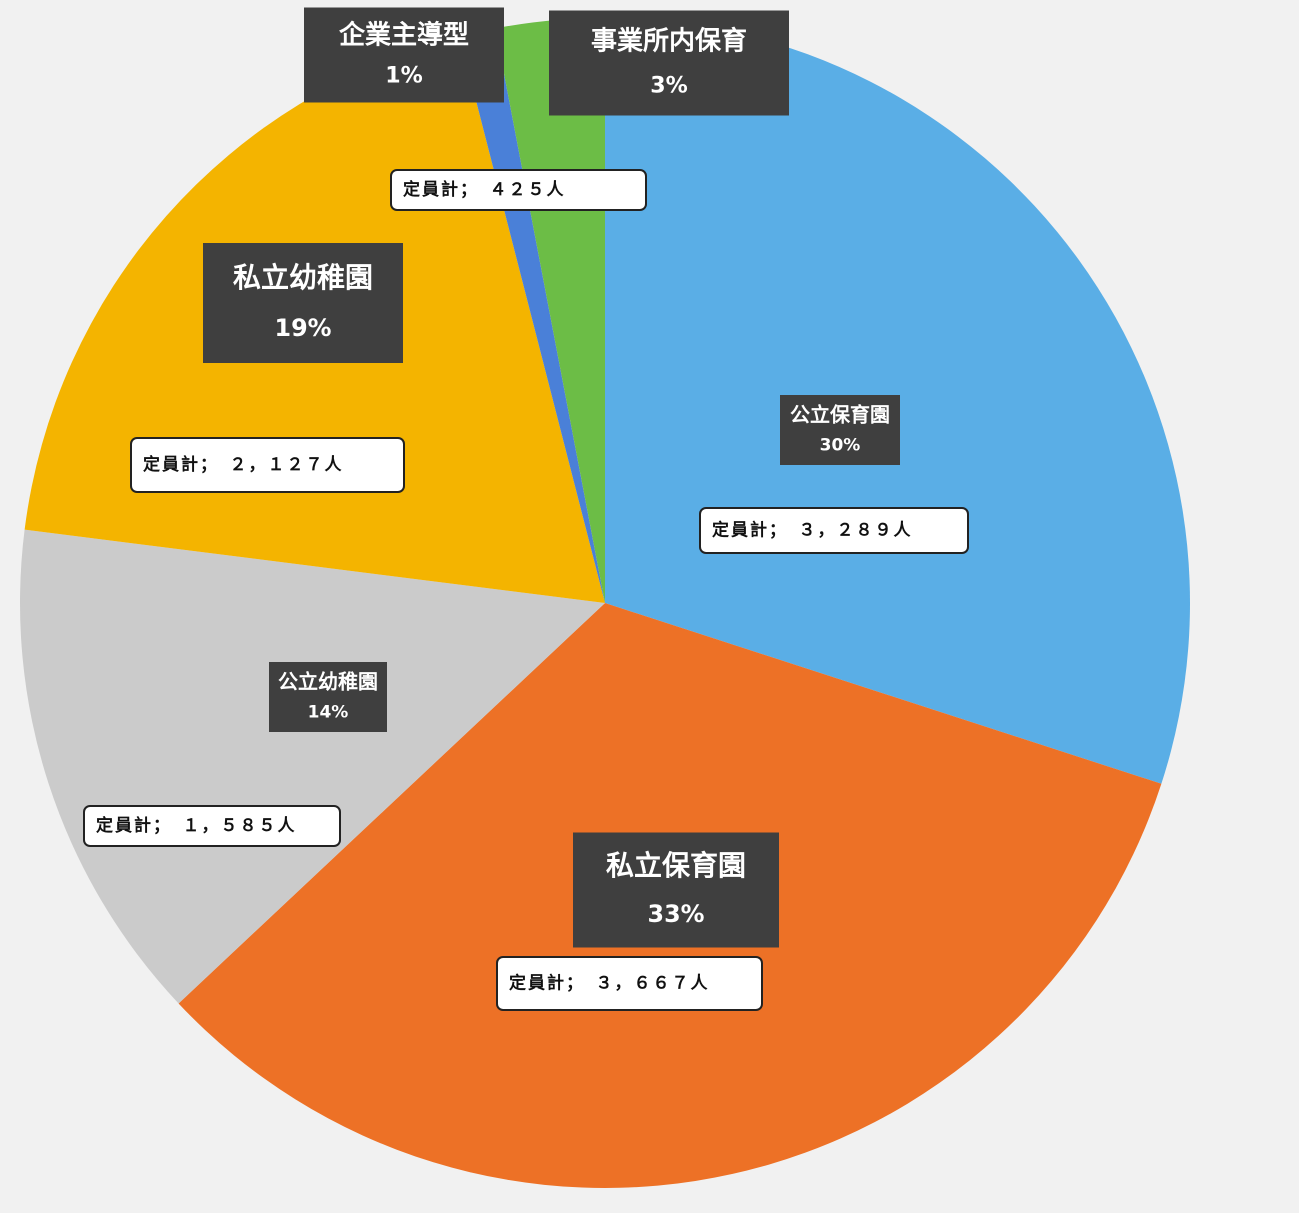 Image resolution: width=1299 pixels, height=1213 pixels. What do you see at coordinates (243, 464) in the screenshot?
I see `annotation: 定員計； ２，１２７人` at bounding box center [243, 464].